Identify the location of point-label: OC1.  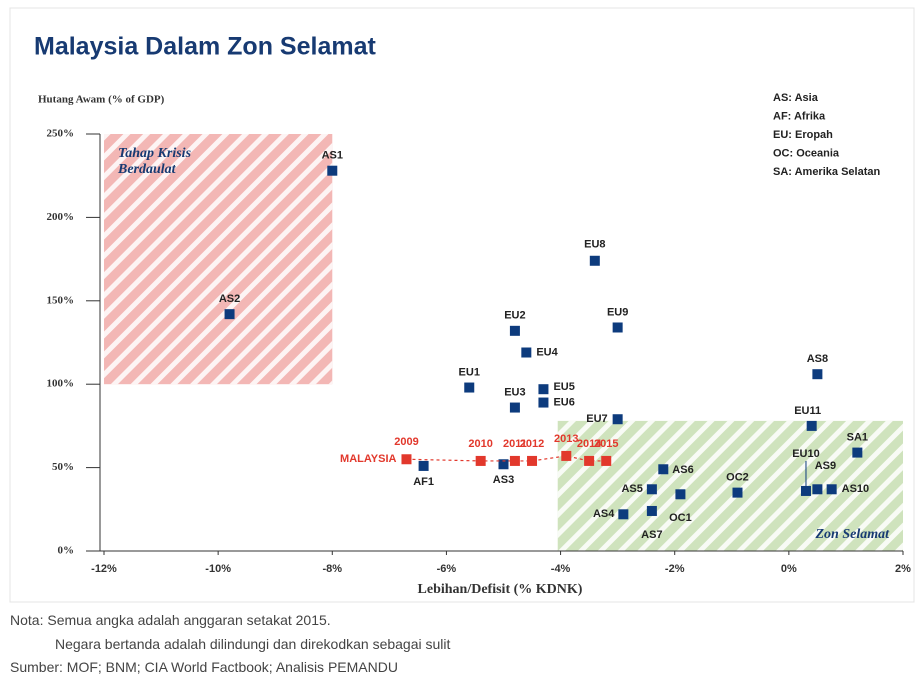
(680, 518).